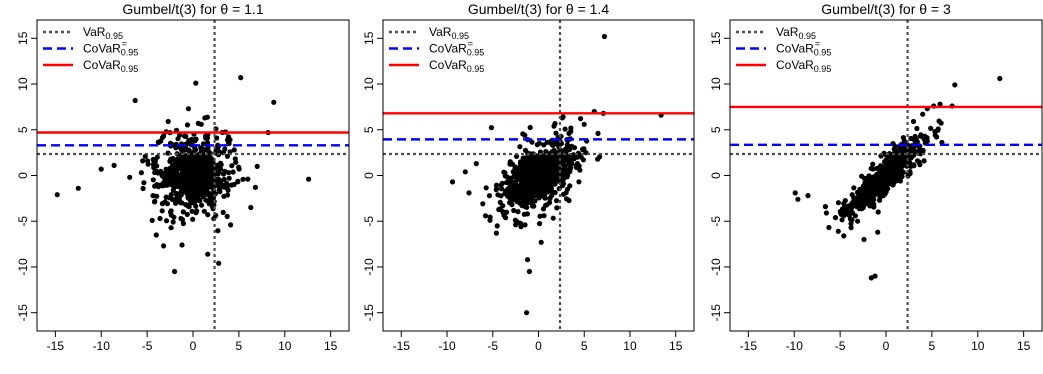 The image size is (1043, 374). What do you see at coordinates (840, 346) in the screenshot?
I see `x-tick-label: -5` at bounding box center [840, 346].